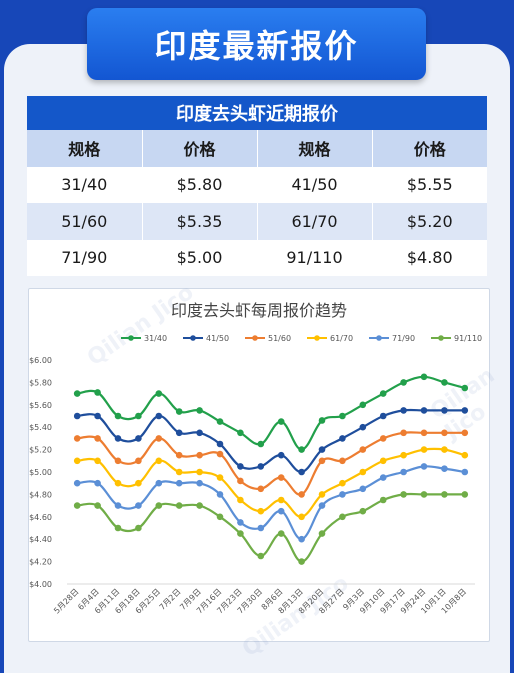 The image size is (514, 673). I want to click on legend-label: 31/40, so click(155, 338).